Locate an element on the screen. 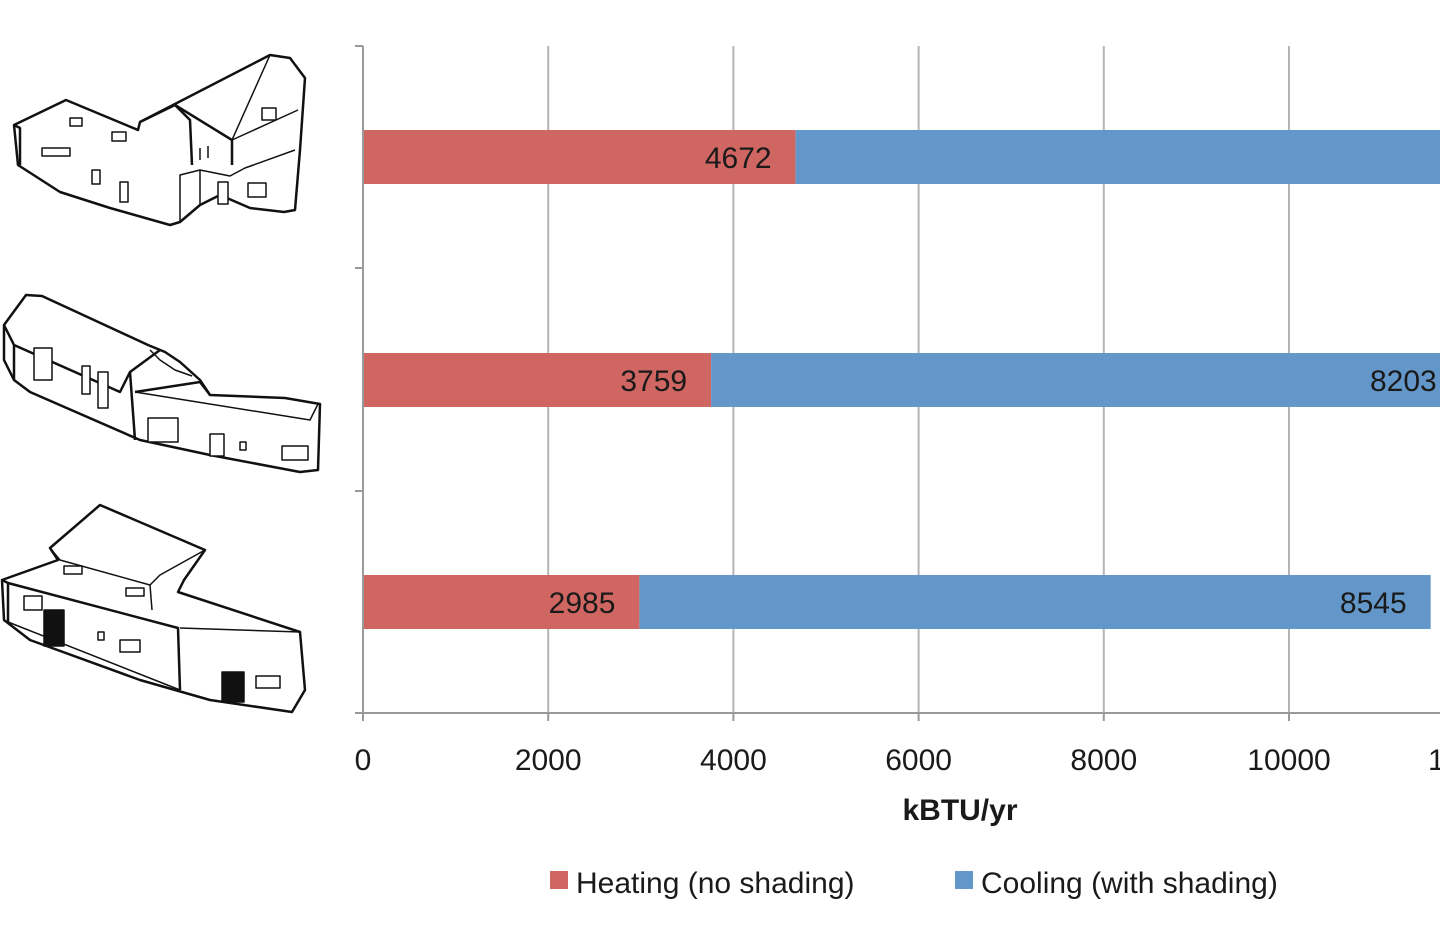  x-tick-label: 2000 is located at coordinates (548, 760).